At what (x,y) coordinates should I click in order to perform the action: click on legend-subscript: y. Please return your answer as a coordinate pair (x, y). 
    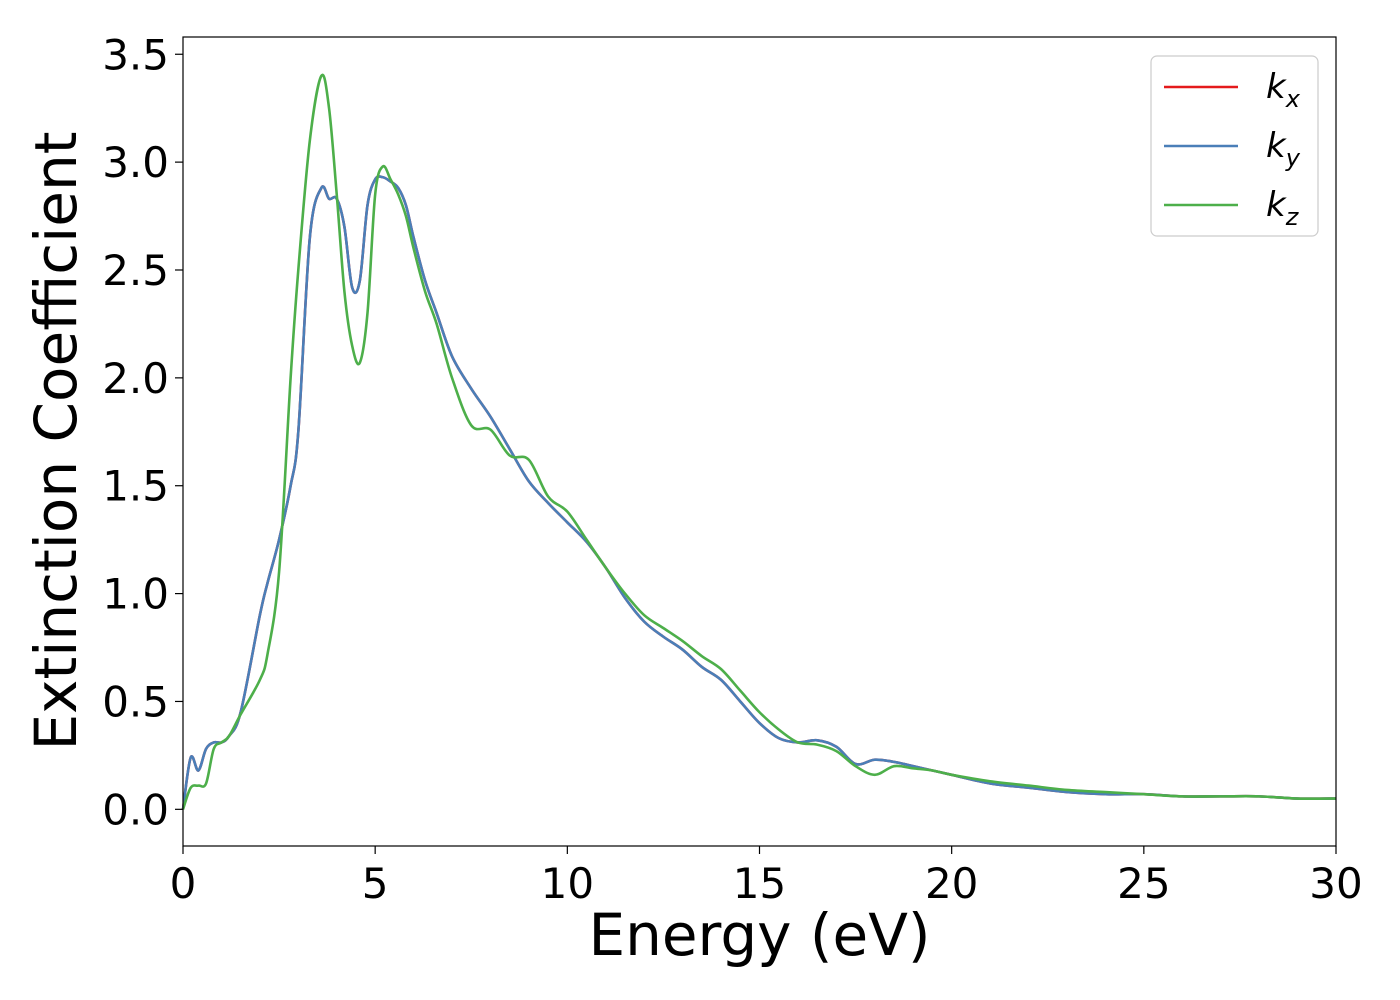
    Looking at the image, I should click on (1293, 158).